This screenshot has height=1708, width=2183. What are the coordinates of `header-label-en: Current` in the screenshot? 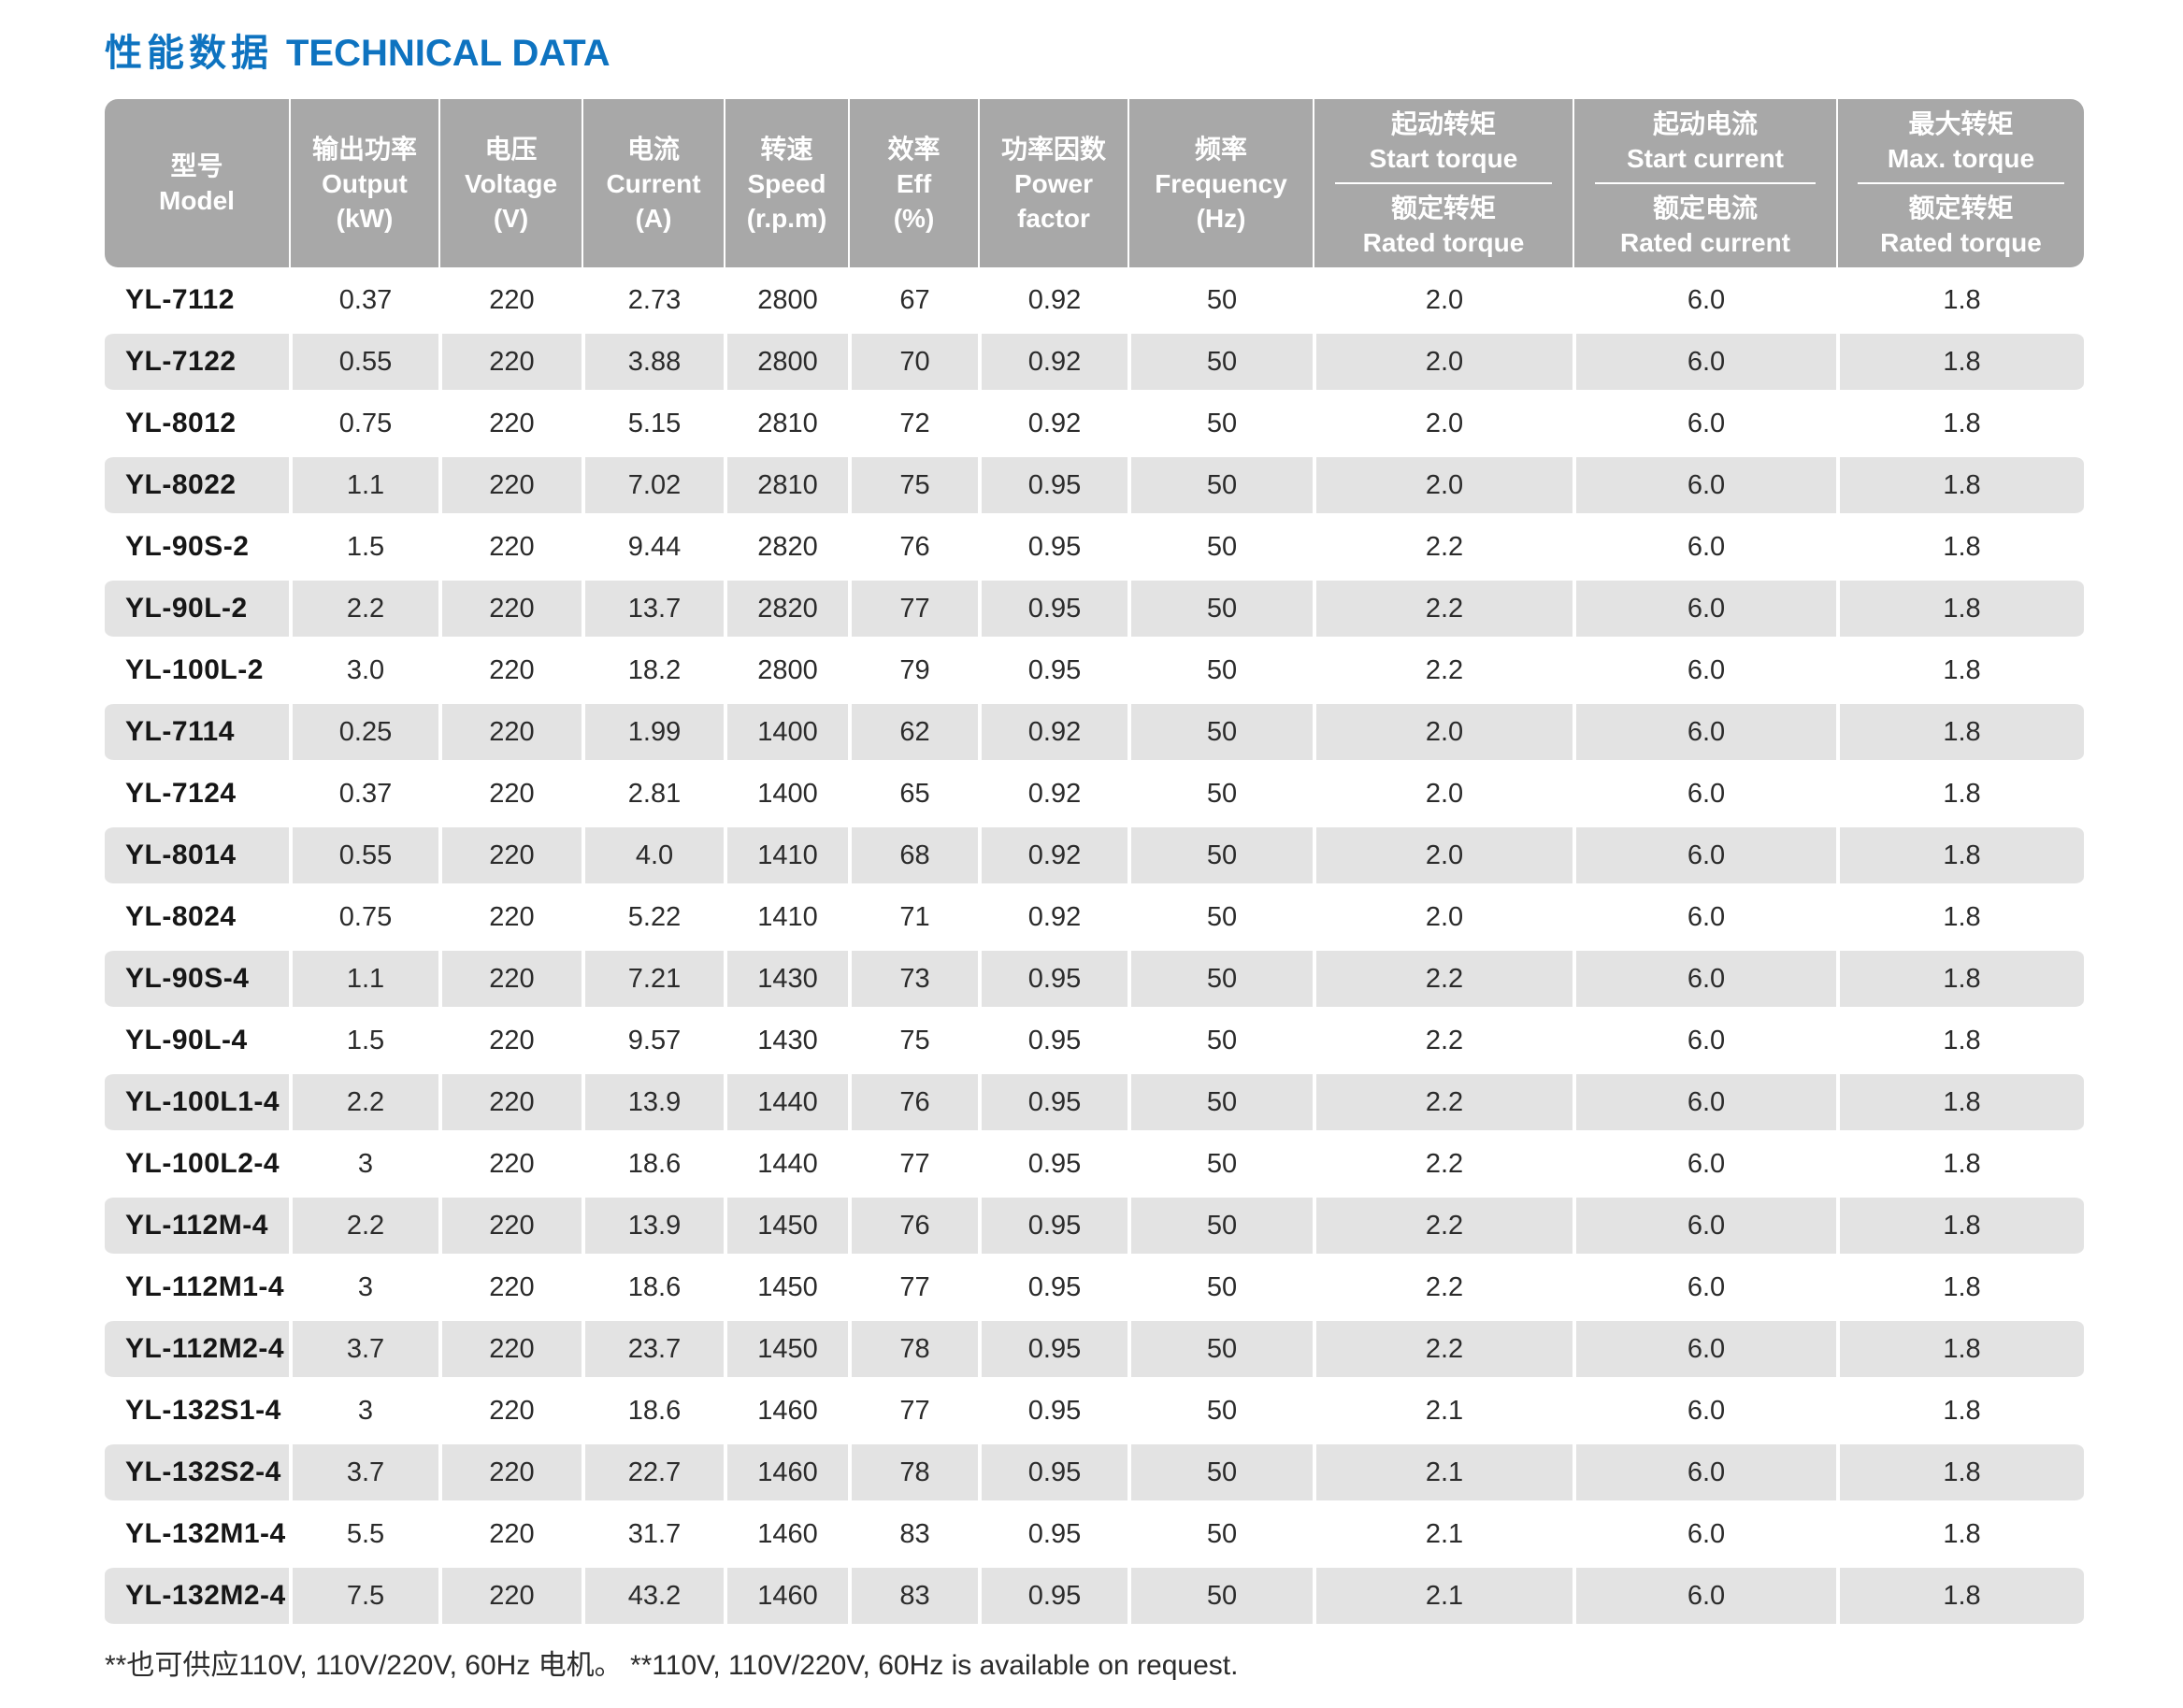 It's located at (653, 183).